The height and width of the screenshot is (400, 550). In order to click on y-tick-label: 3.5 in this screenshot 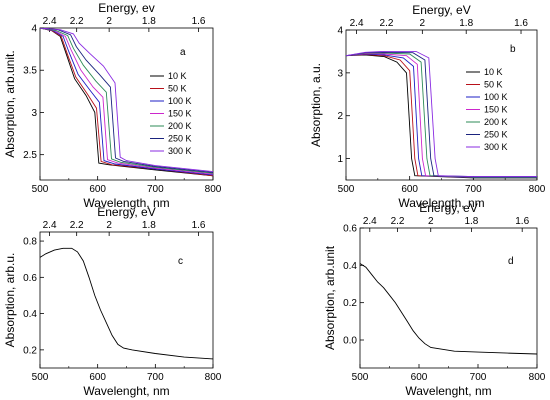, I will do `click(30, 71)`.